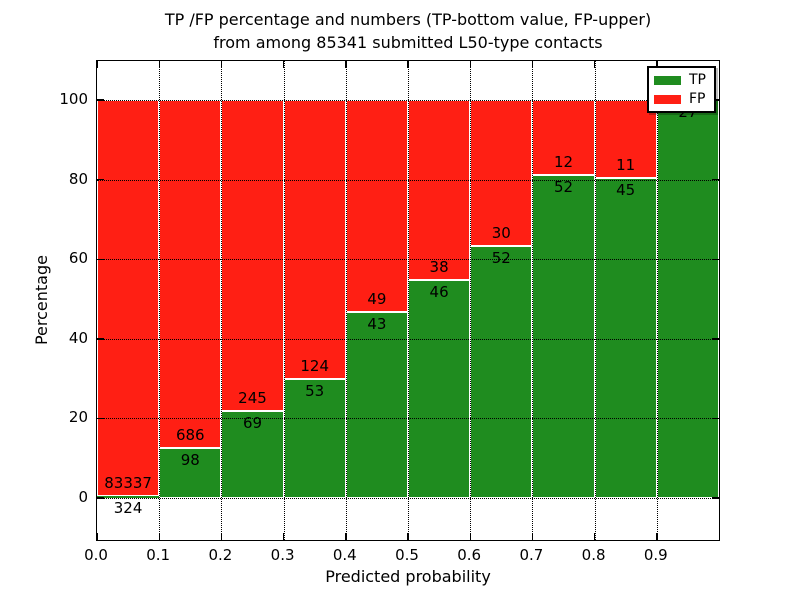  What do you see at coordinates (626, 165) in the screenshot?
I see `fp-count-label: 11` at bounding box center [626, 165].